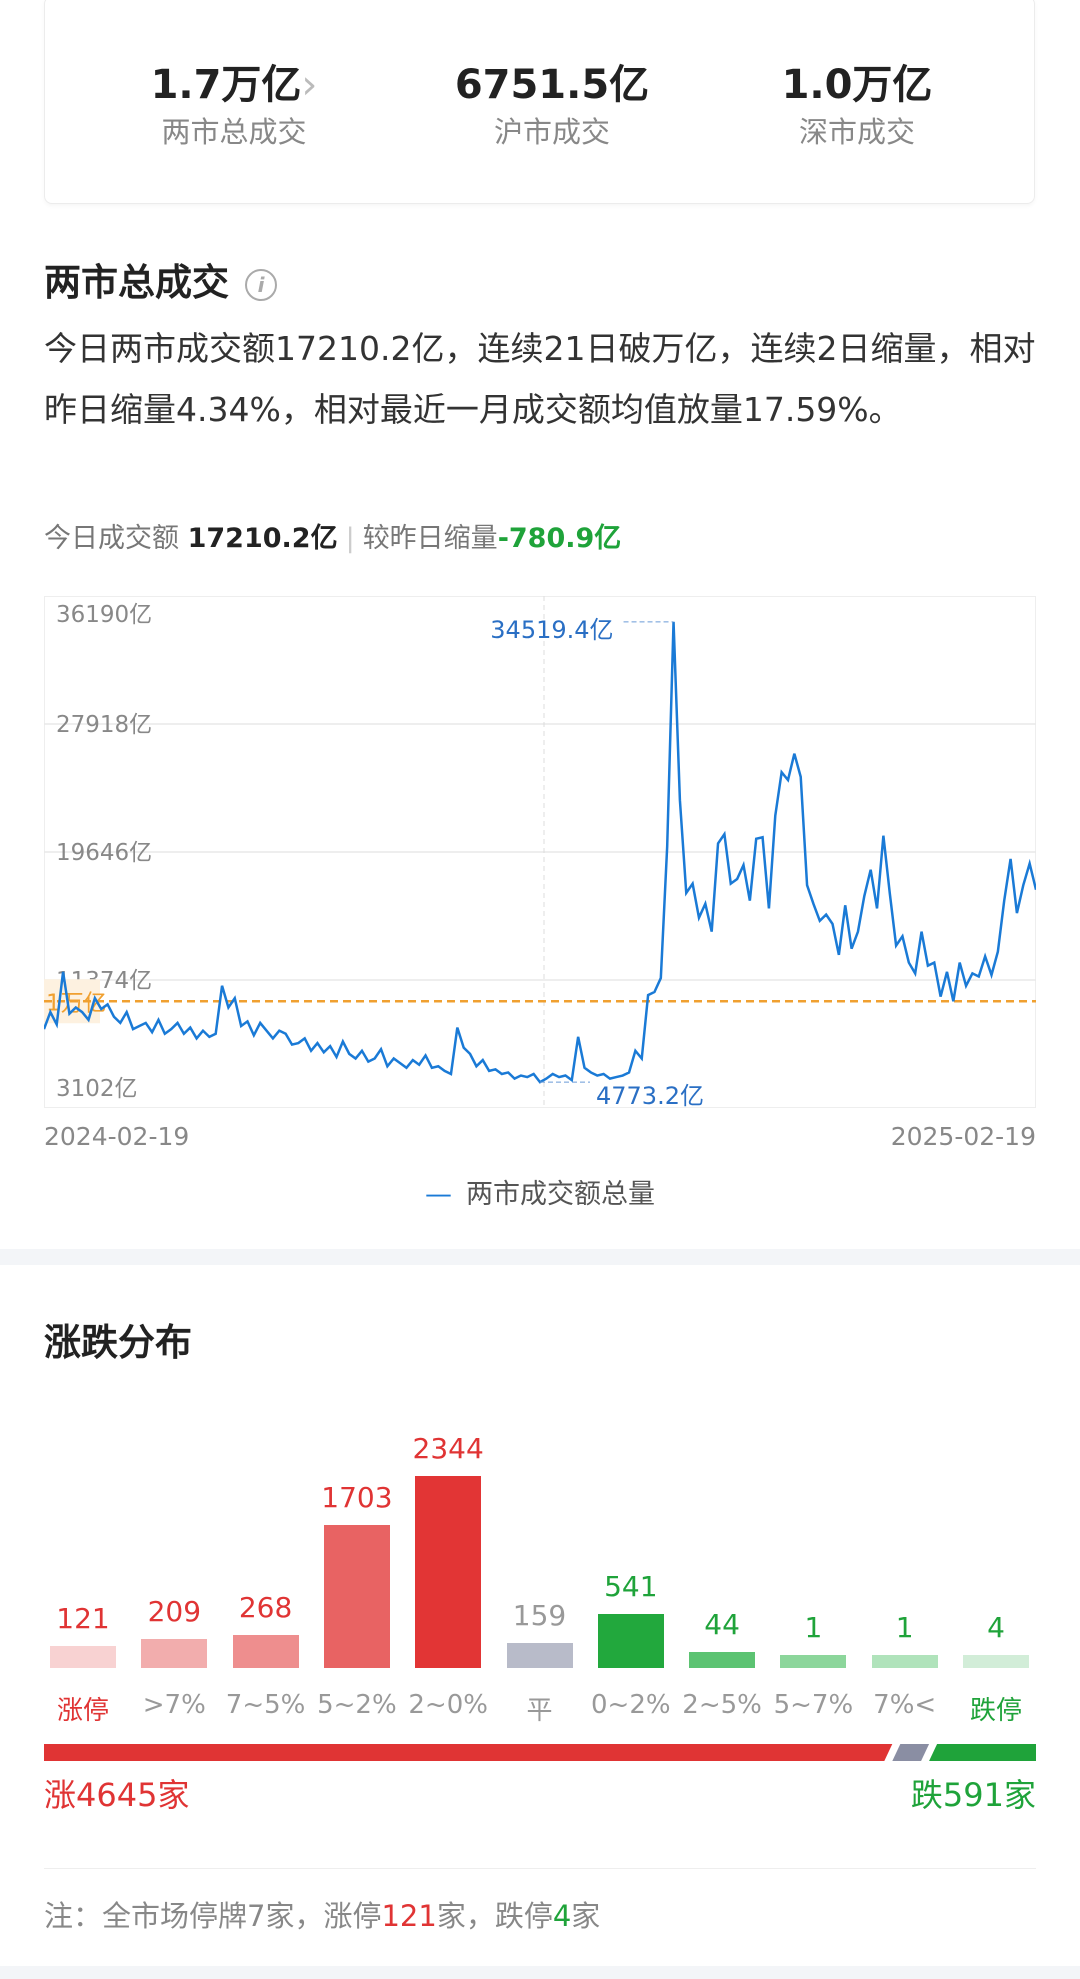 The height and width of the screenshot is (1979, 1080). What do you see at coordinates (438, 1194) in the screenshot?
I see `legend-line-icon: —` at bounding box center [438, 1194].